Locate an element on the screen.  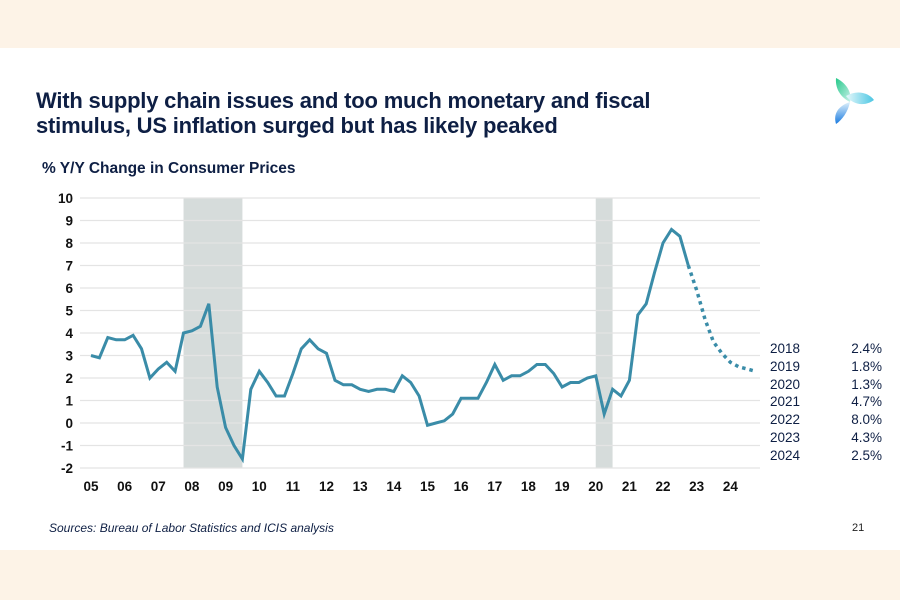
x-tick-label: 07 is located at coordinates (158, 486).